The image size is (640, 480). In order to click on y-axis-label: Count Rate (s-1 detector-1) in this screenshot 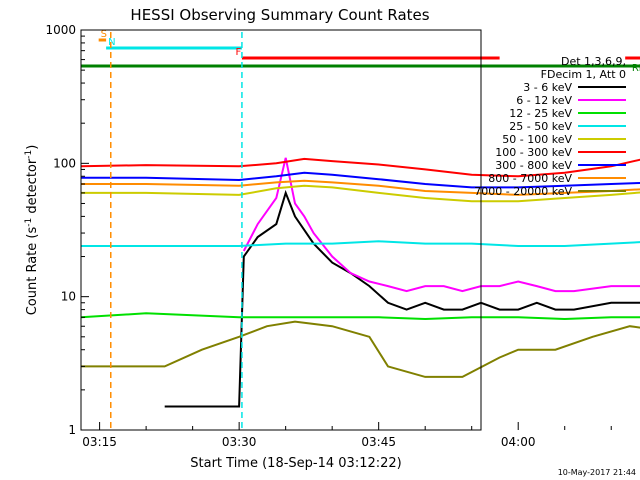, I will do `click(32, 230)`.